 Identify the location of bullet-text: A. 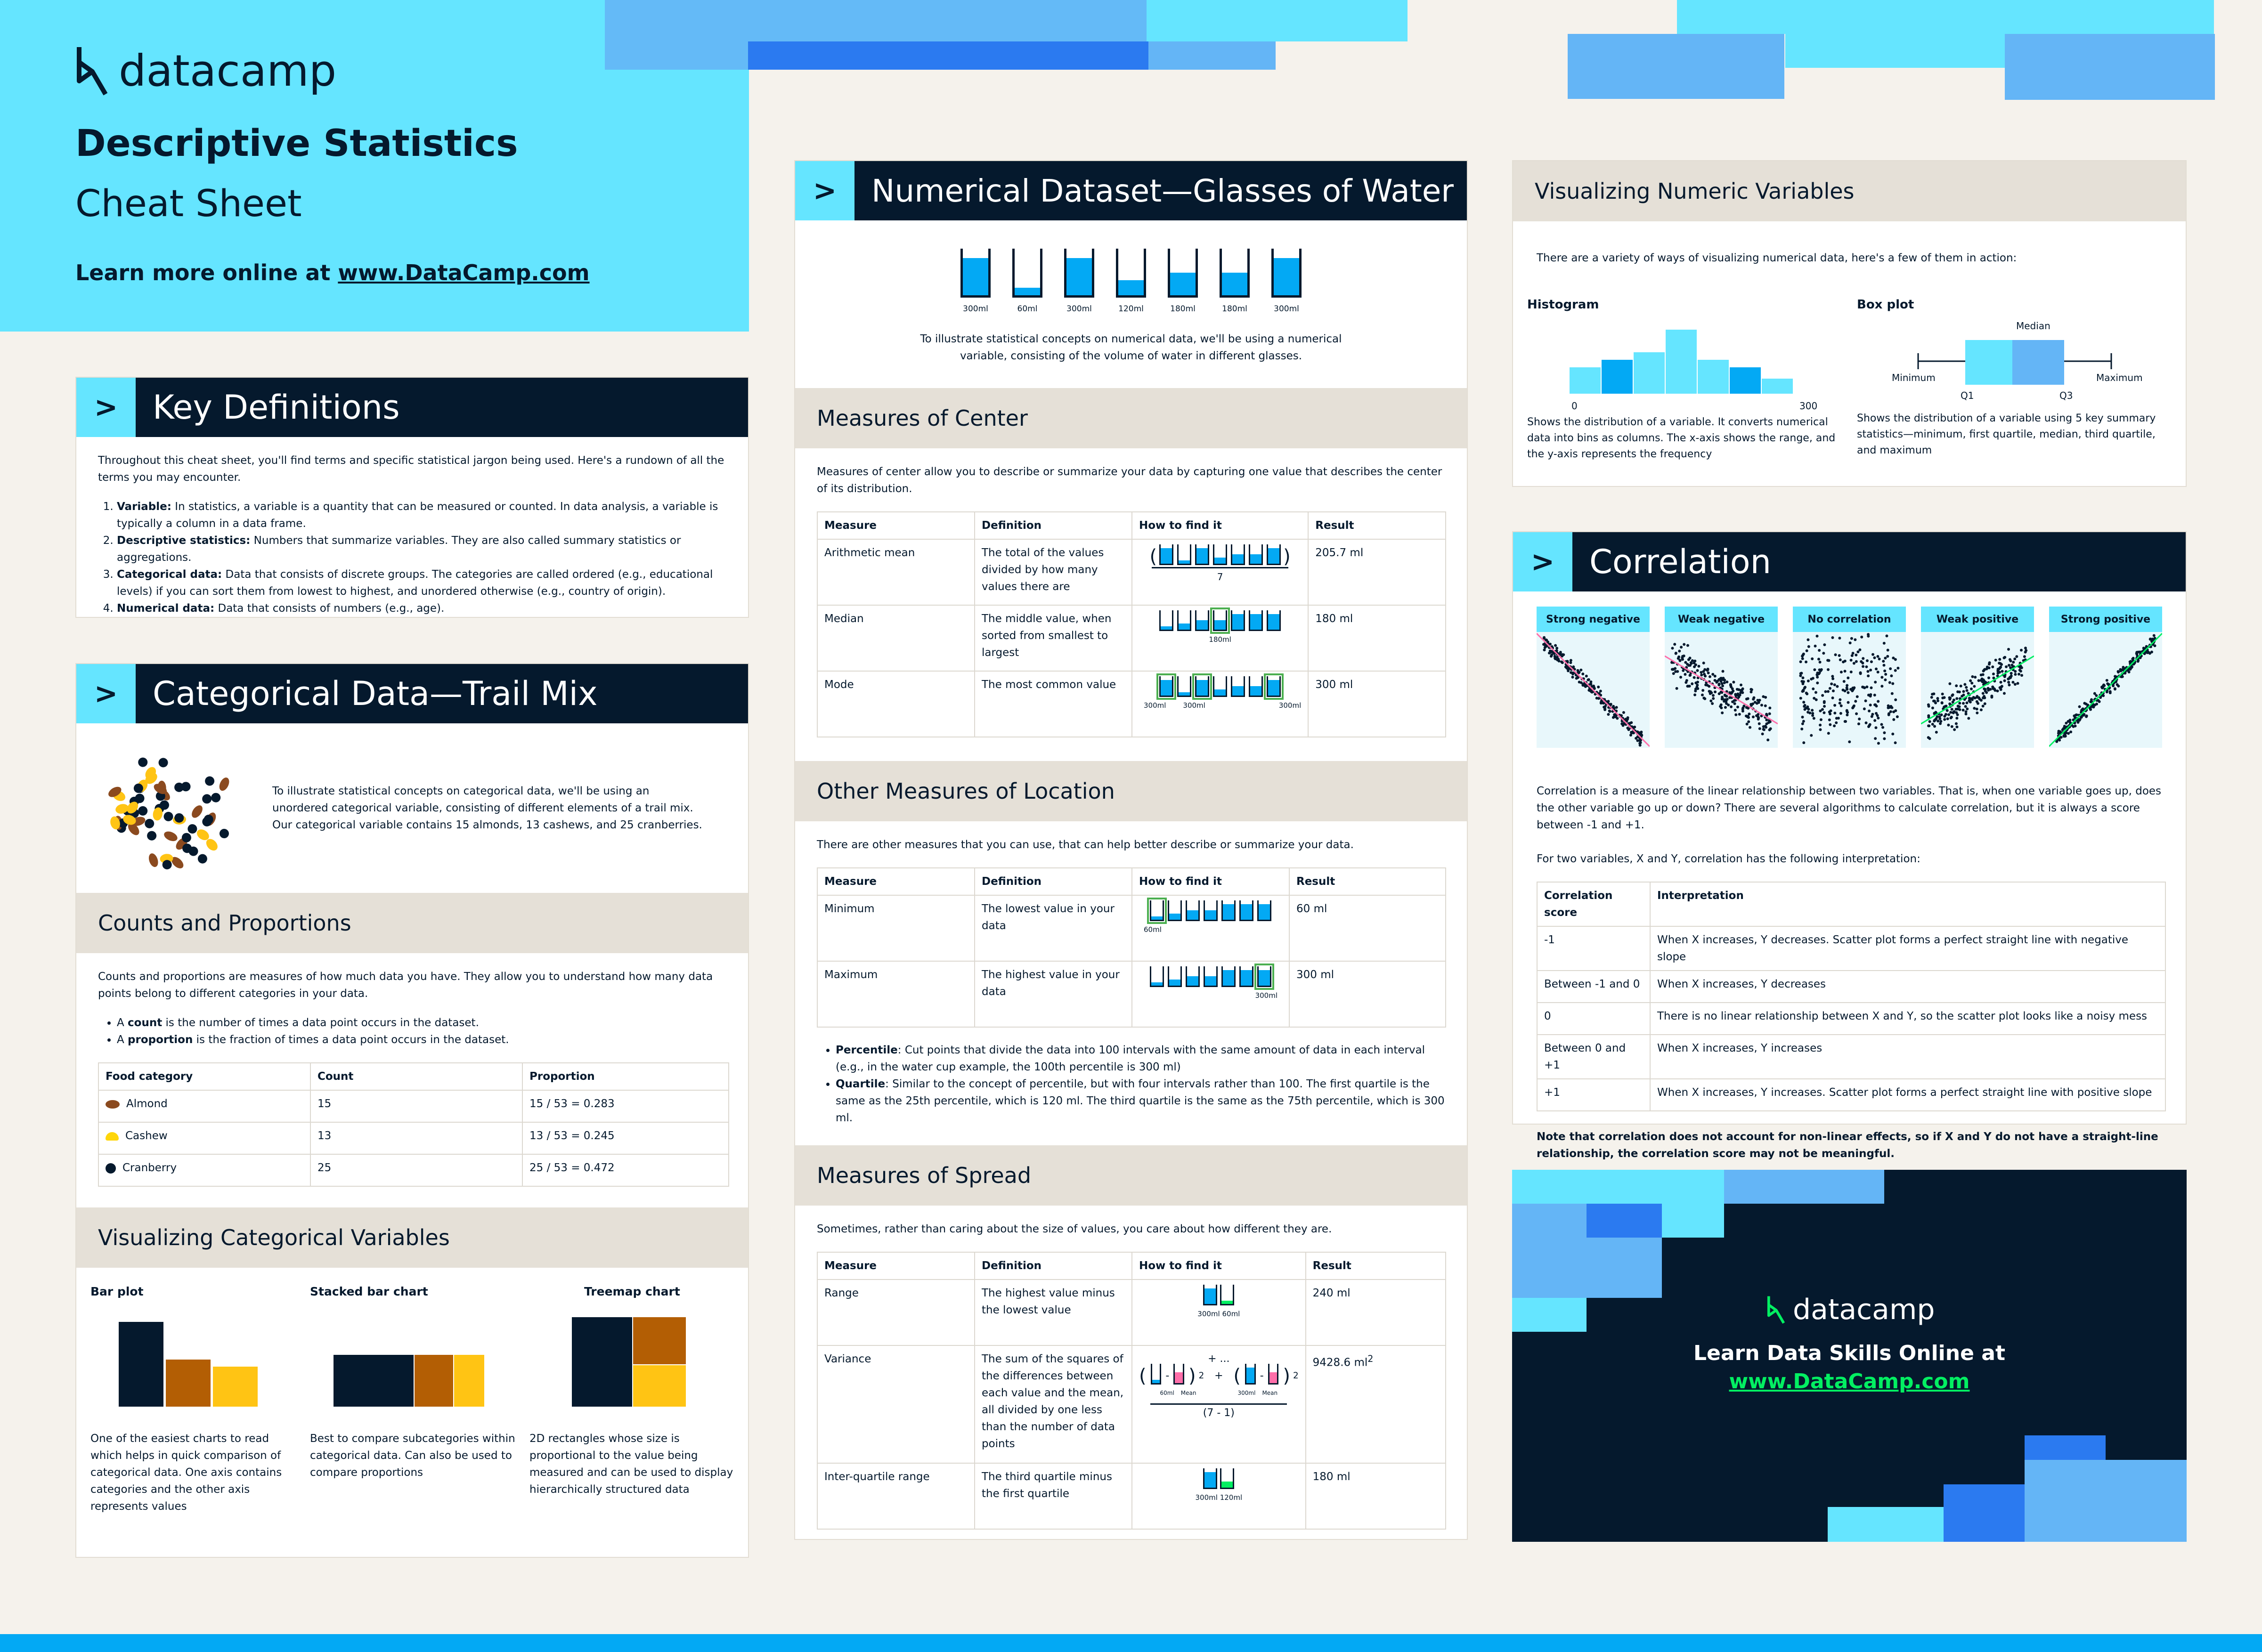
(122, 1040).